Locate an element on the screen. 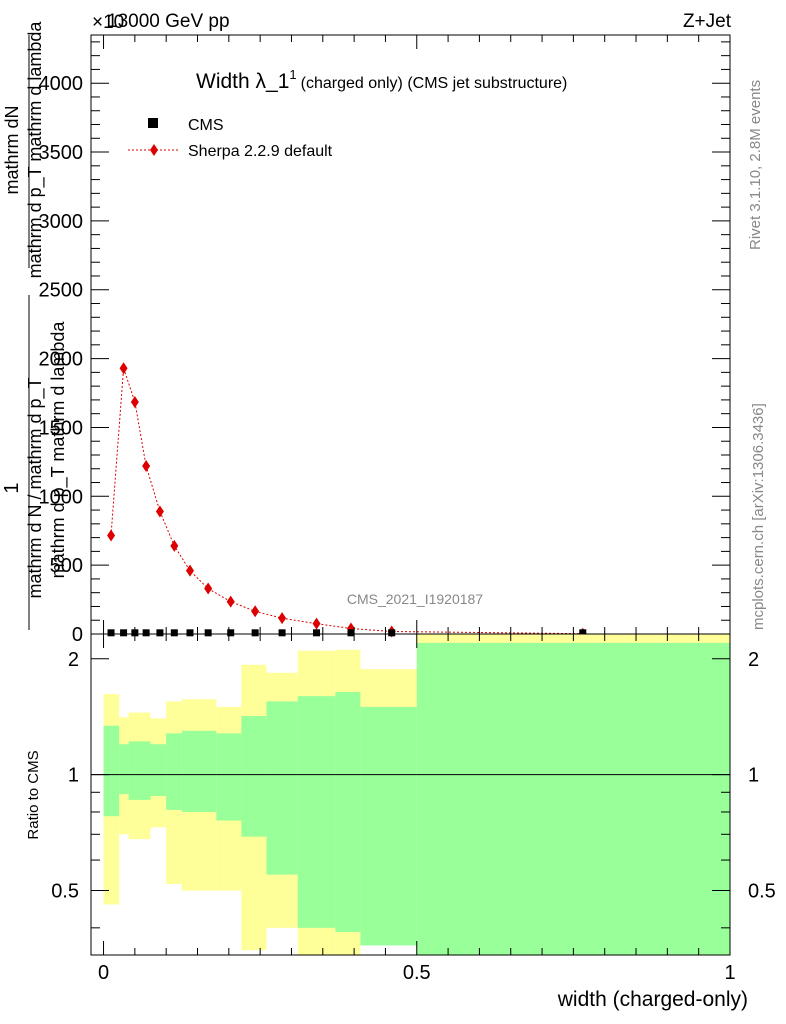  legend-sherpa-label: Sherpa 2.2.9 default is located at coordinates (260, 151).